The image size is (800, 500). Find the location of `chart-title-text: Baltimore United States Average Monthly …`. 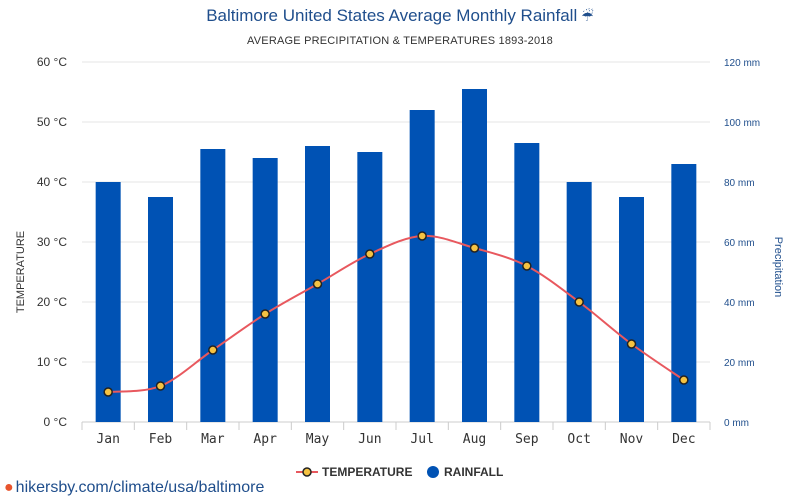

chart-title-text: Baltimore United States Average Monthly … is located at coordinates (392, 15).